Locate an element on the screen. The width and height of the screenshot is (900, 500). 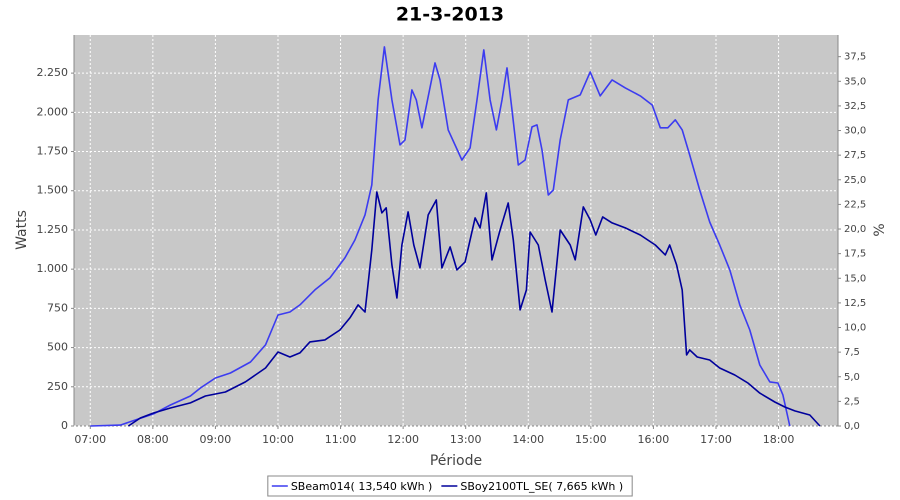
y-tick-label: 2.000 is located at coordinates (53, 111).